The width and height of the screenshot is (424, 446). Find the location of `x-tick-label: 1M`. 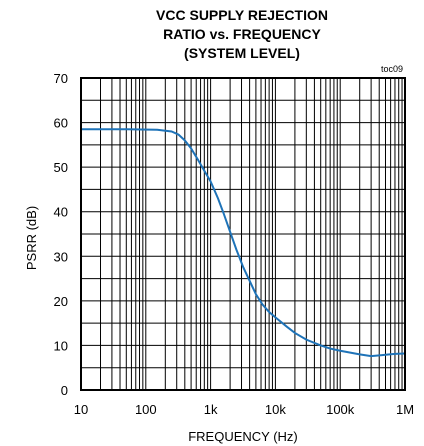

x-tick-label: 1M is located at coordinates (405, 409).